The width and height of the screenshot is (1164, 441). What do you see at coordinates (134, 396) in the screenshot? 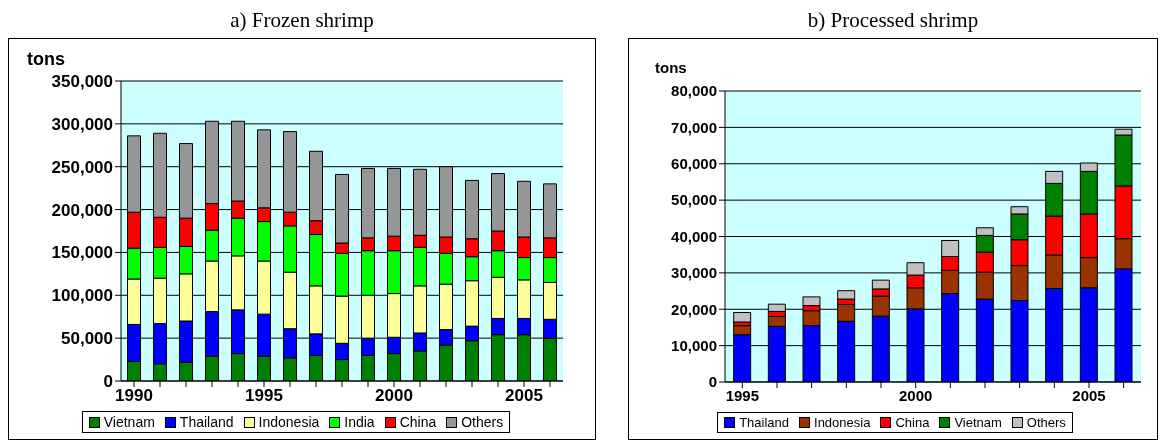
I see `x-tick-label: 1990` at bounding box center [134, 396].